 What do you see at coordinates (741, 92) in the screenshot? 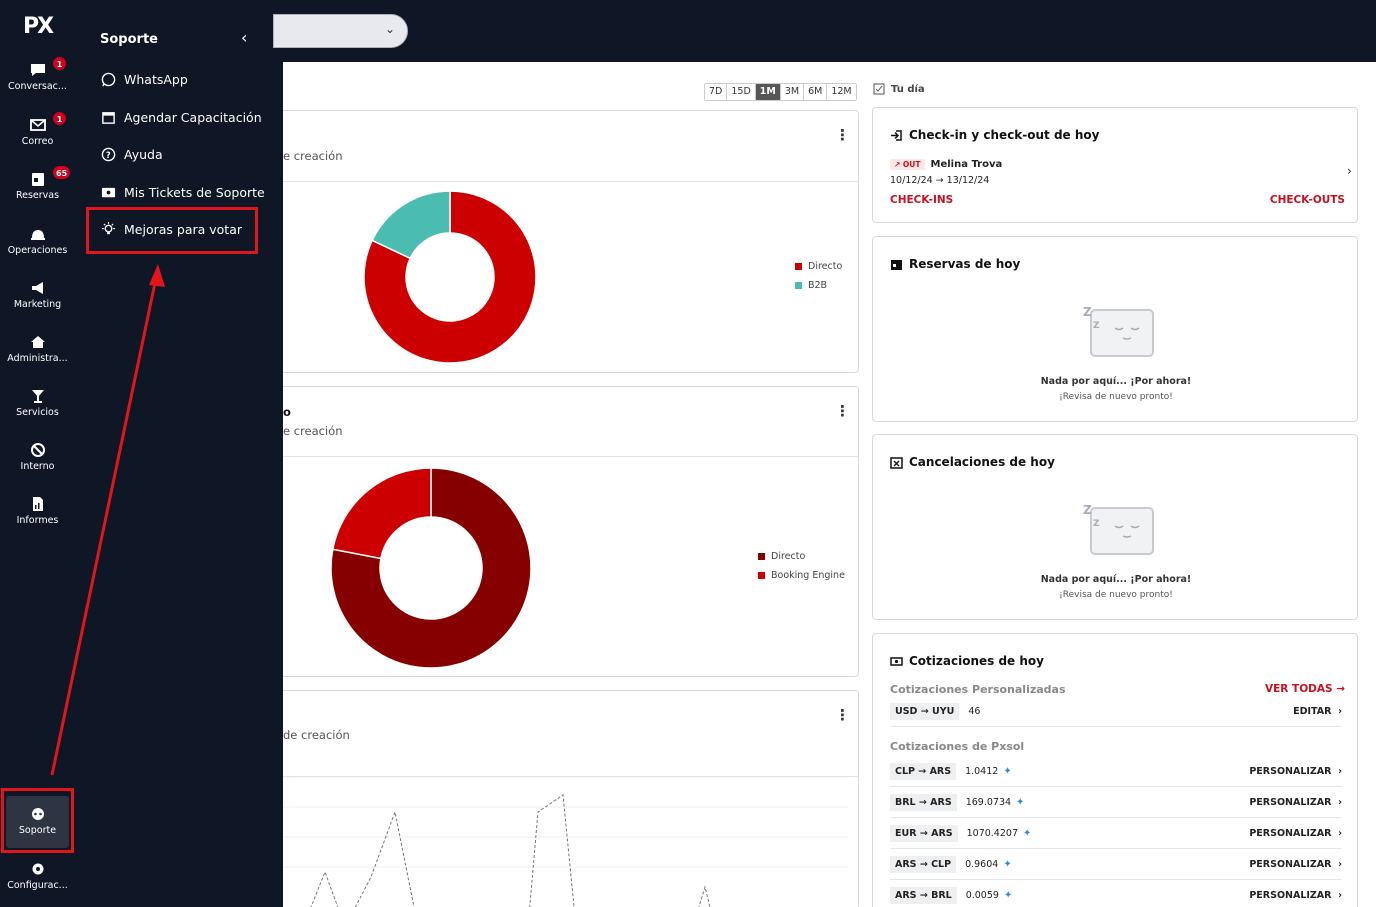
I see `range-15d: 15D` at bounding box center [741, 92].